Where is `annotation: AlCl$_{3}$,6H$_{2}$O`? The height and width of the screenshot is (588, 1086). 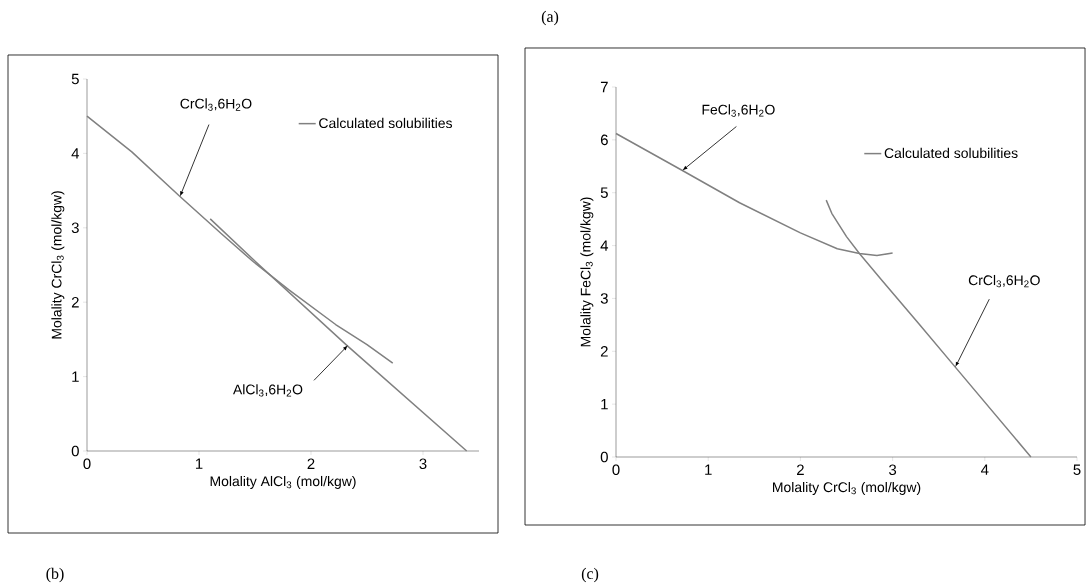
annotation: AlCl$_{3}$,6H$_{2}$O is located at coordinates (268, 390).